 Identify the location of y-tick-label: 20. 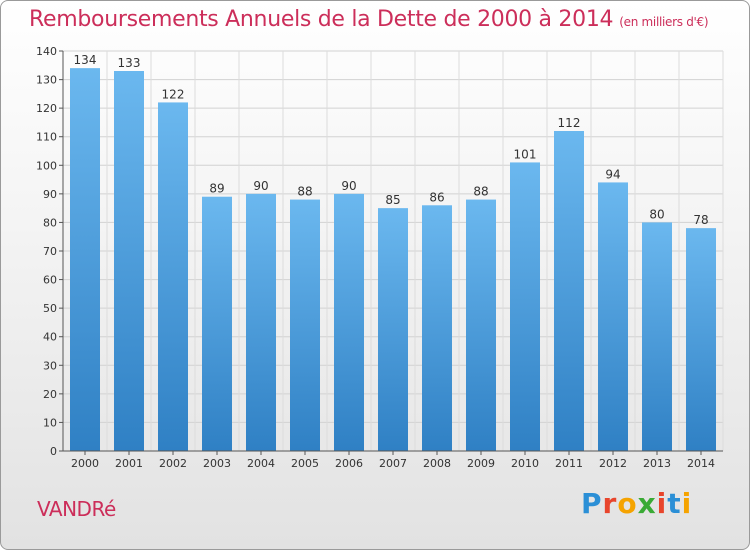
(50, 394).